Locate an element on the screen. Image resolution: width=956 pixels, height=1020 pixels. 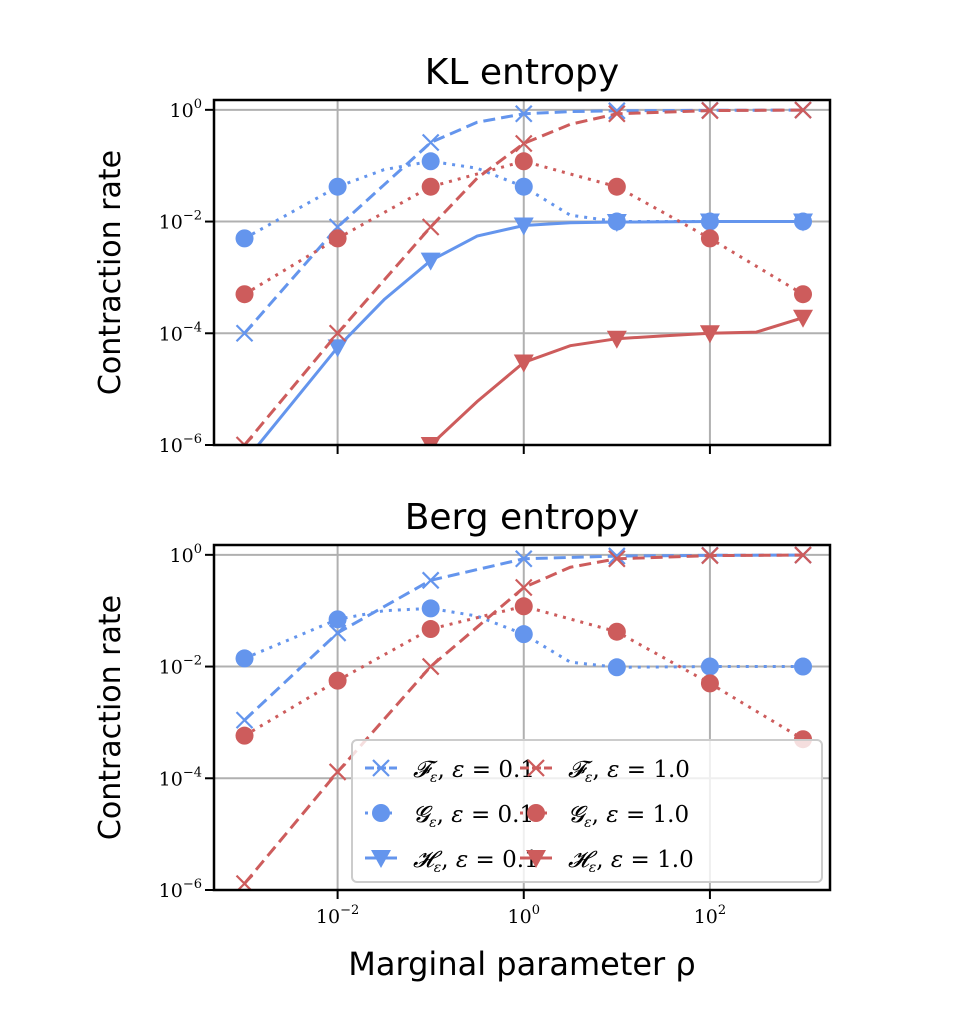
legend-box is located at coordinates (587, 811).